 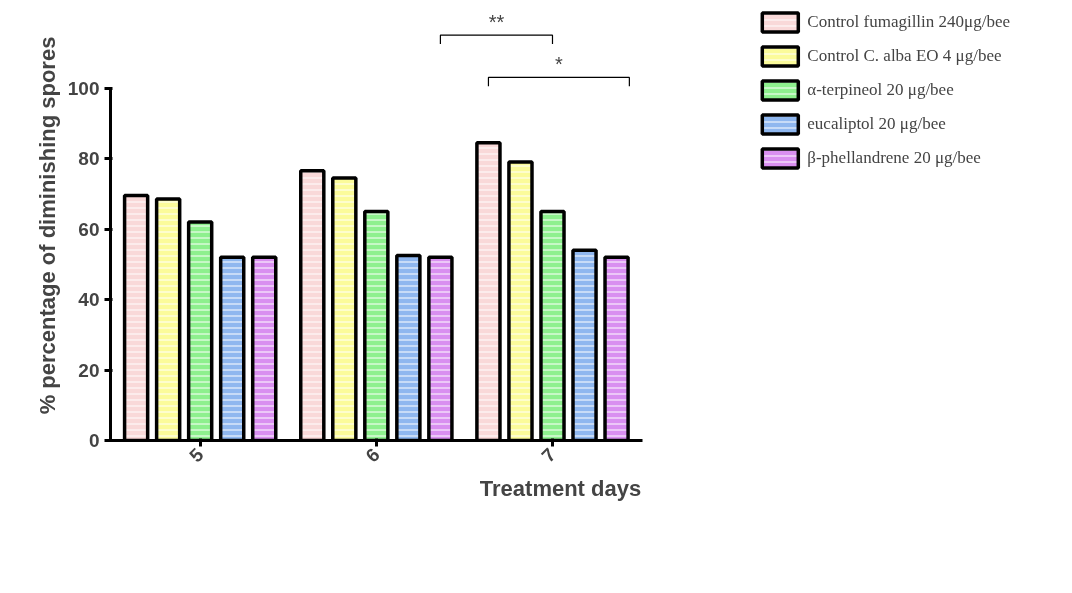 What do you see at coordinates (83, 88) in the screenshot?
I see `y-tick-label: 100` at bounding box center [83, 88].